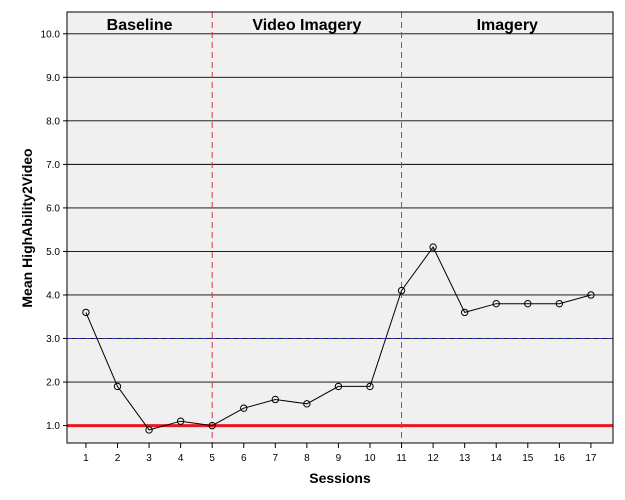 This screenshot has width=625, height=500. I want to click on phase-label: Baseline, so click(140, 25).